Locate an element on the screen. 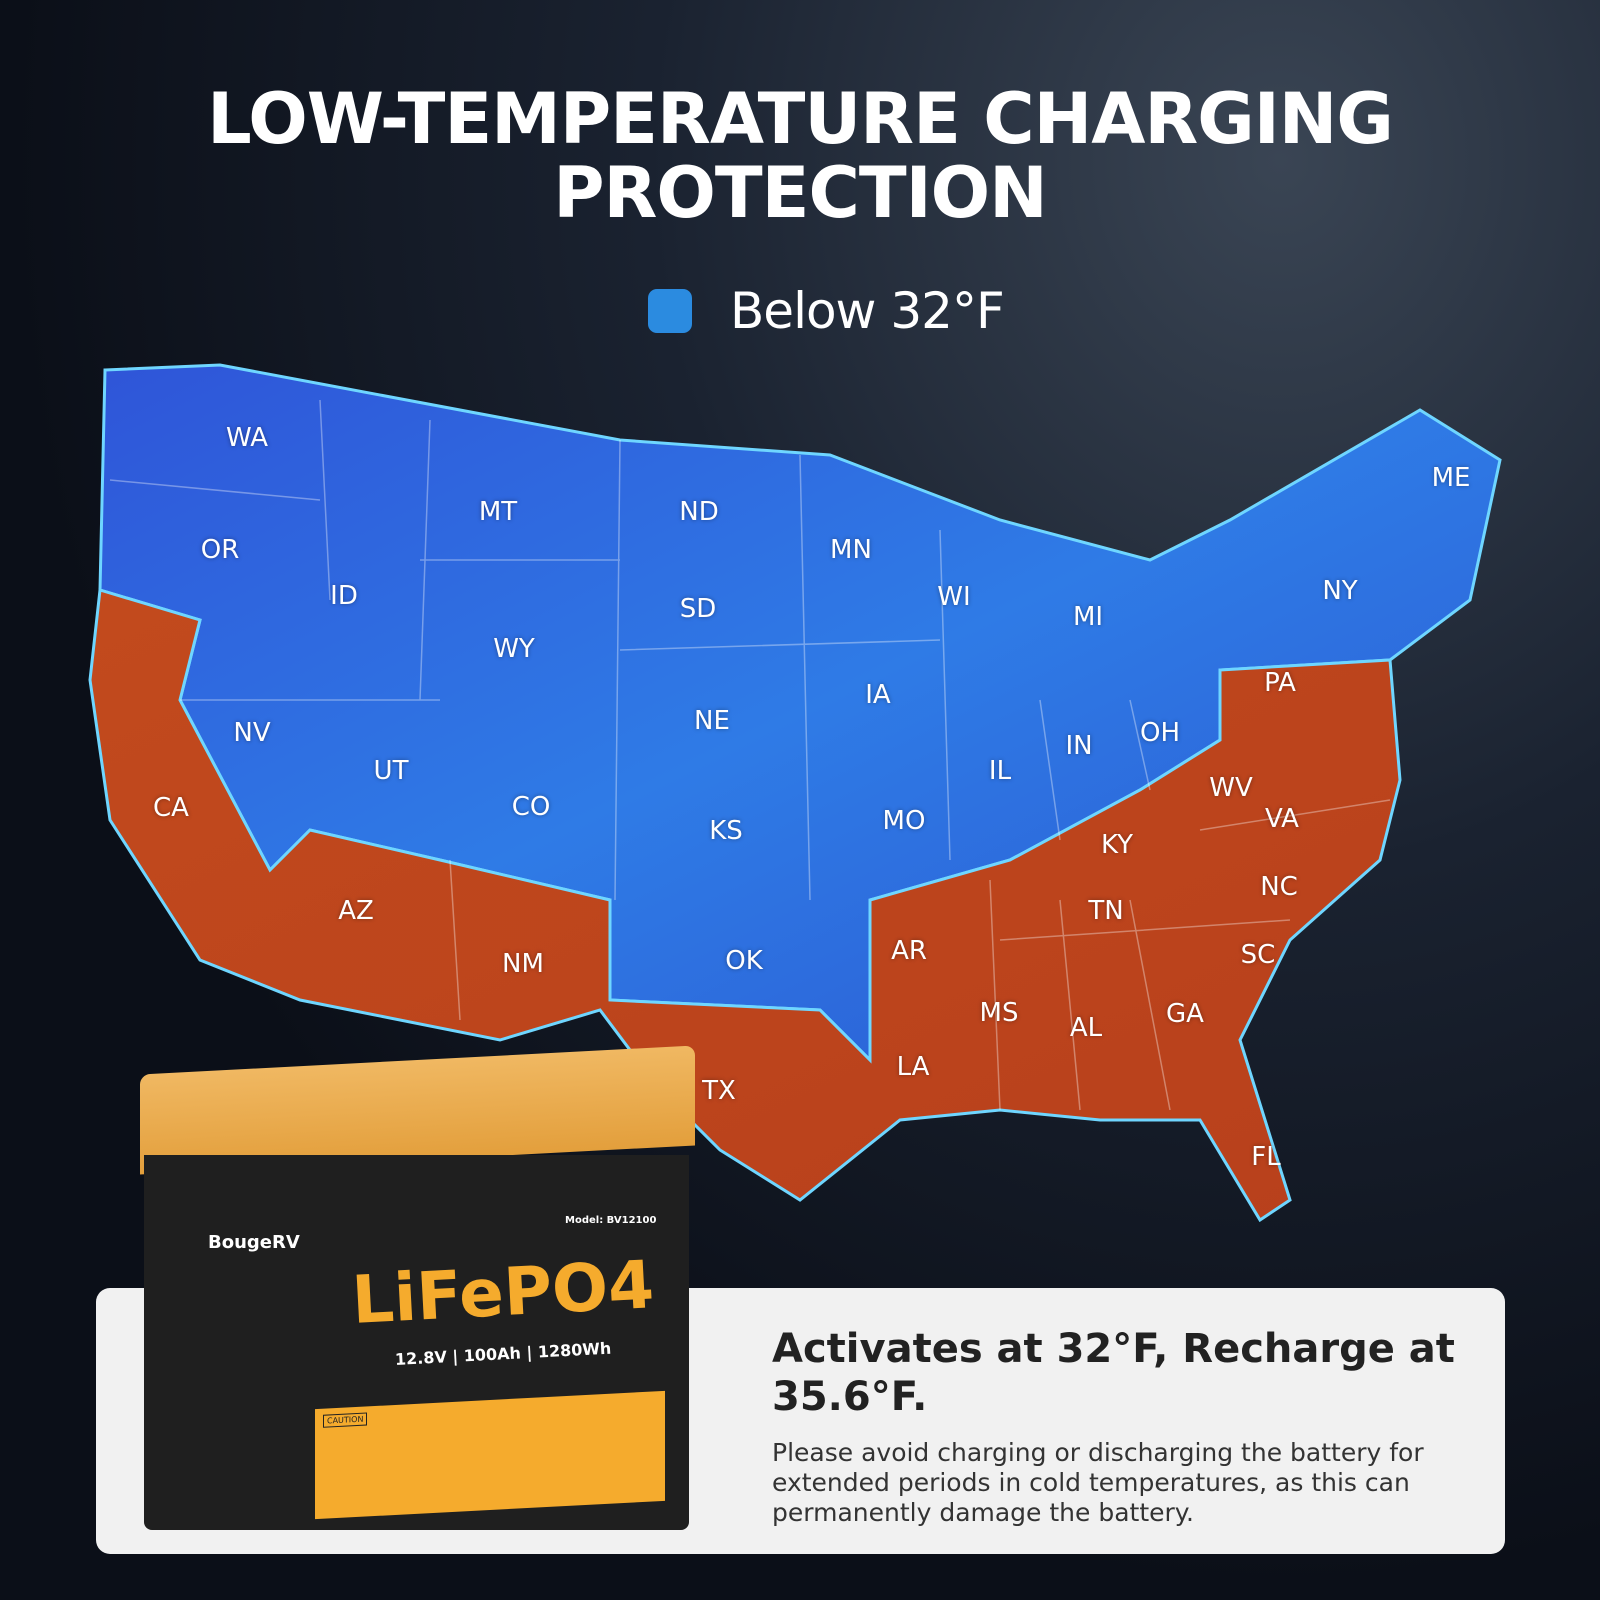 This screenshot has width=1600, height=1600. state-label-fl: FL is located at coordinates (1266, 1157).